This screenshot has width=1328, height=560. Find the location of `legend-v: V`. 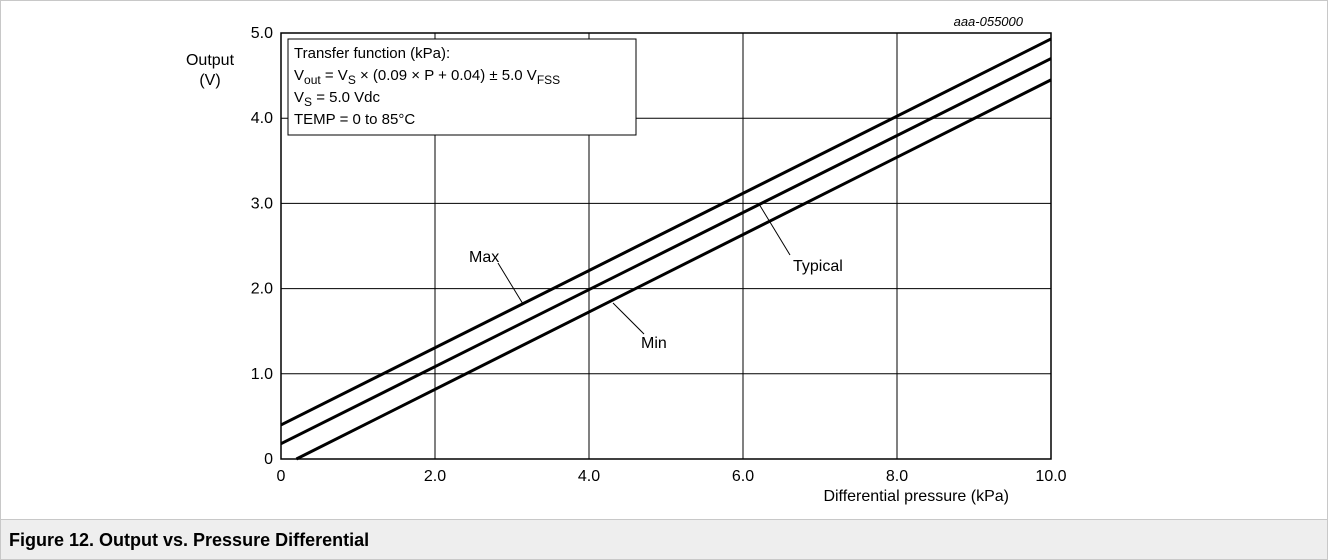

legend-v: V is located at coordinates (299, 75).